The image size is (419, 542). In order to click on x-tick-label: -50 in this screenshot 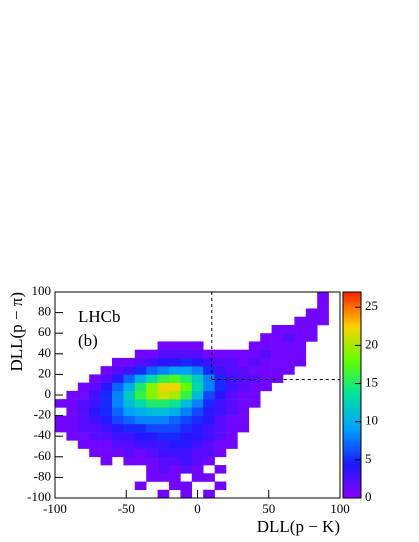, I will do `click(126, 508)`.